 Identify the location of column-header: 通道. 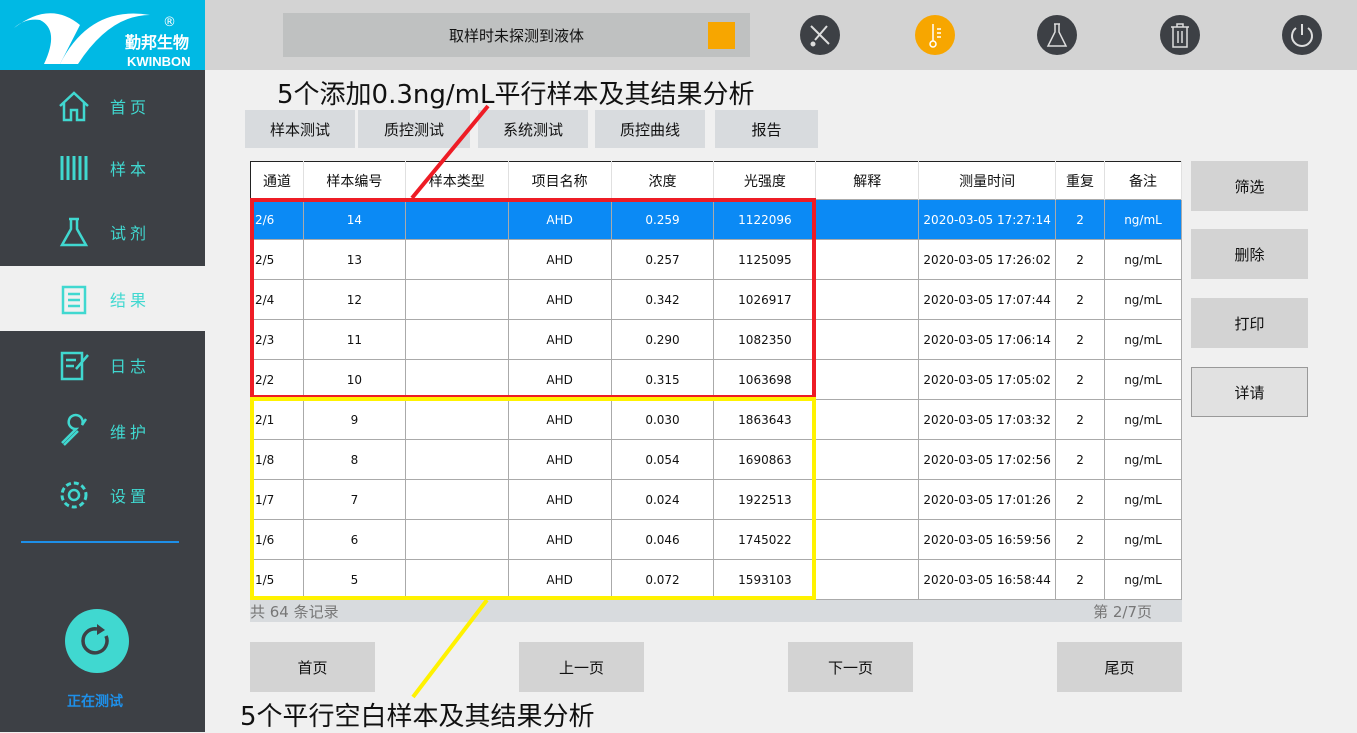
(277, 180).